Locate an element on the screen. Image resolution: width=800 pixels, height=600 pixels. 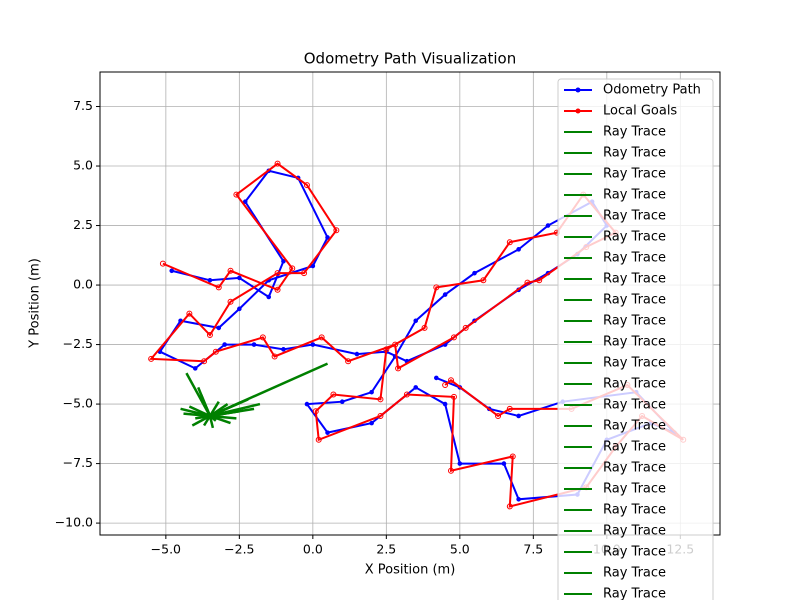
y-tick-label: −2.5 is located at coordinates (78, 343).